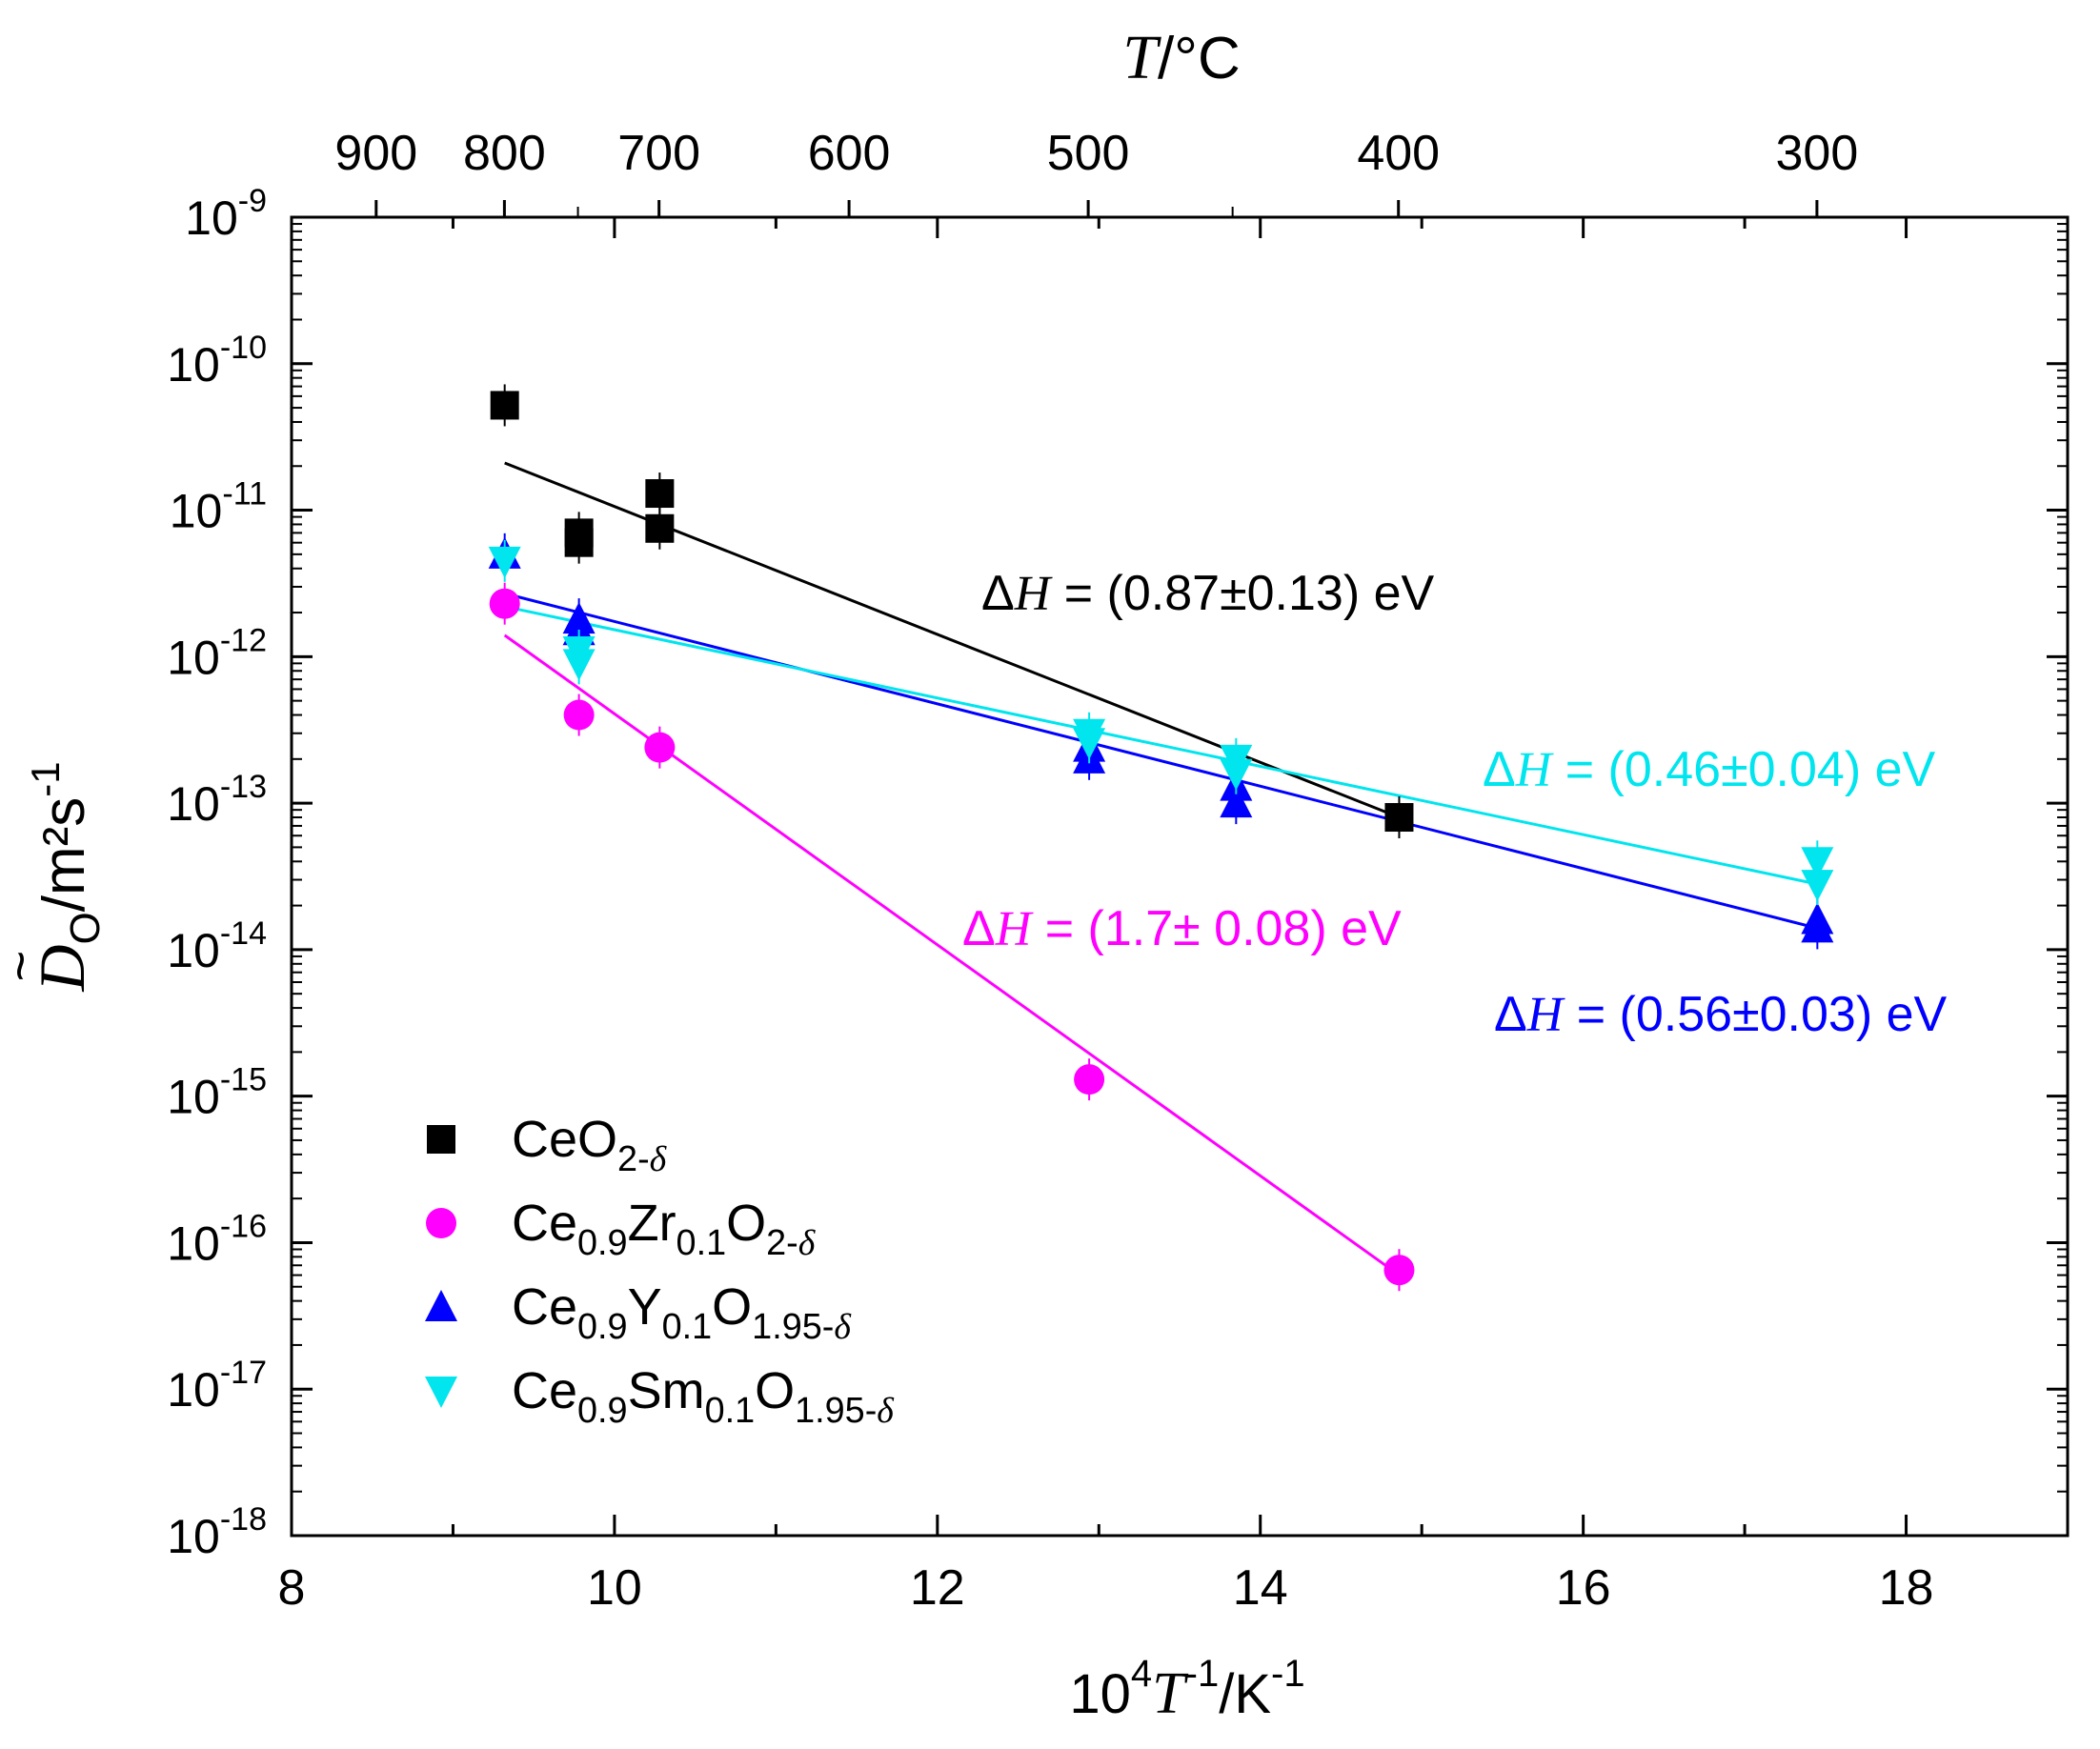 This screenshot has height=1749, width=2100. I want to click on top-axis: 900 800 700 600 500 400 300, so click(1096, 171).